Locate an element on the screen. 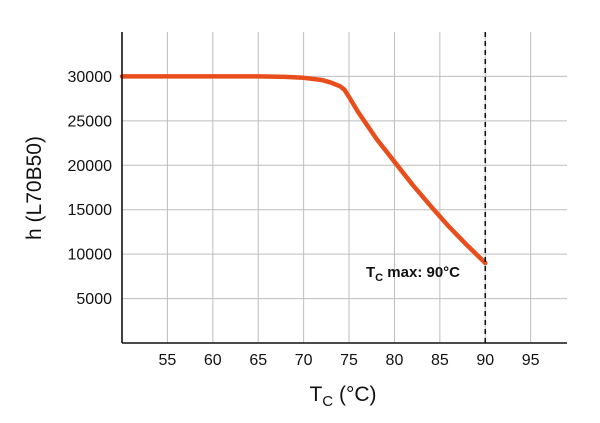 This screenshot has width=600, height=423. y-tick-label: 5000 is located at coordinates (94, 299).